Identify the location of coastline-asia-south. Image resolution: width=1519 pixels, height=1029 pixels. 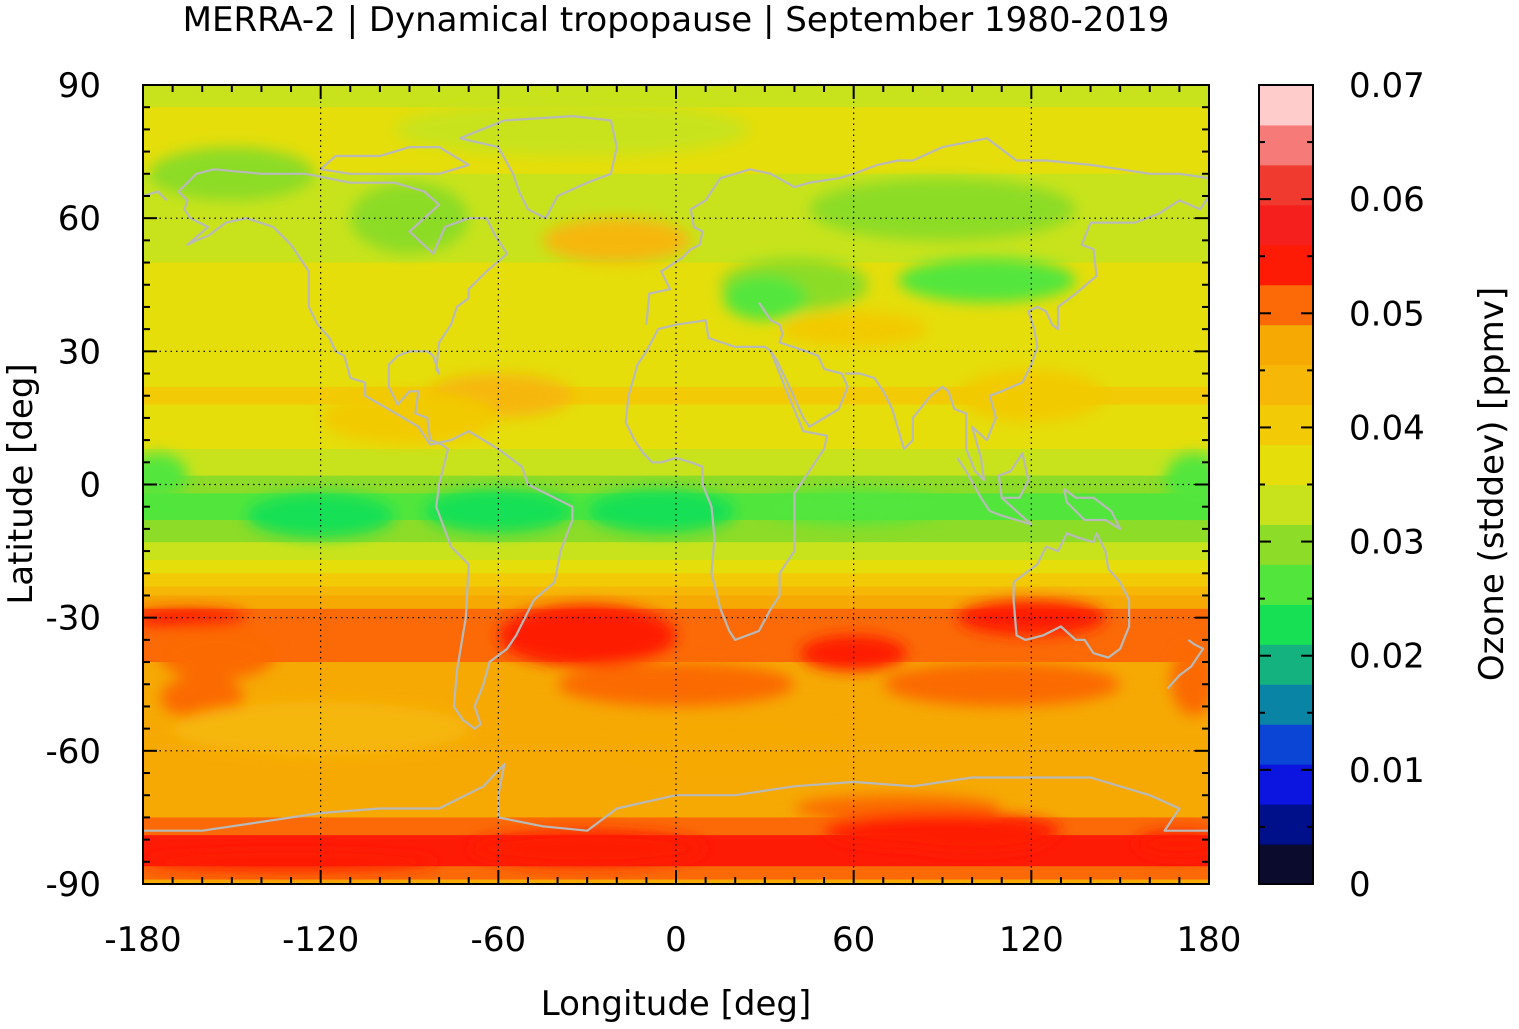
(1026, 338).